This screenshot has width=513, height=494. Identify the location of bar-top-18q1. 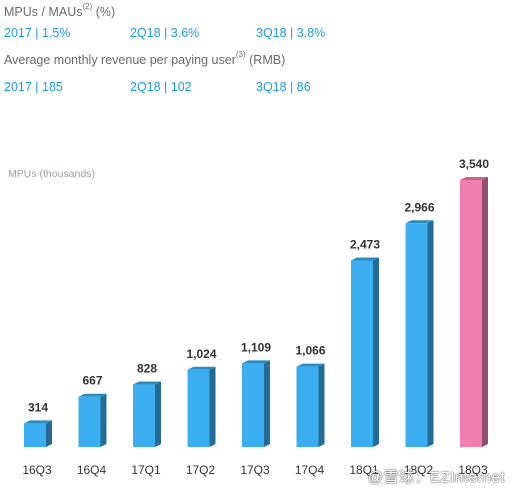
(365, 259).